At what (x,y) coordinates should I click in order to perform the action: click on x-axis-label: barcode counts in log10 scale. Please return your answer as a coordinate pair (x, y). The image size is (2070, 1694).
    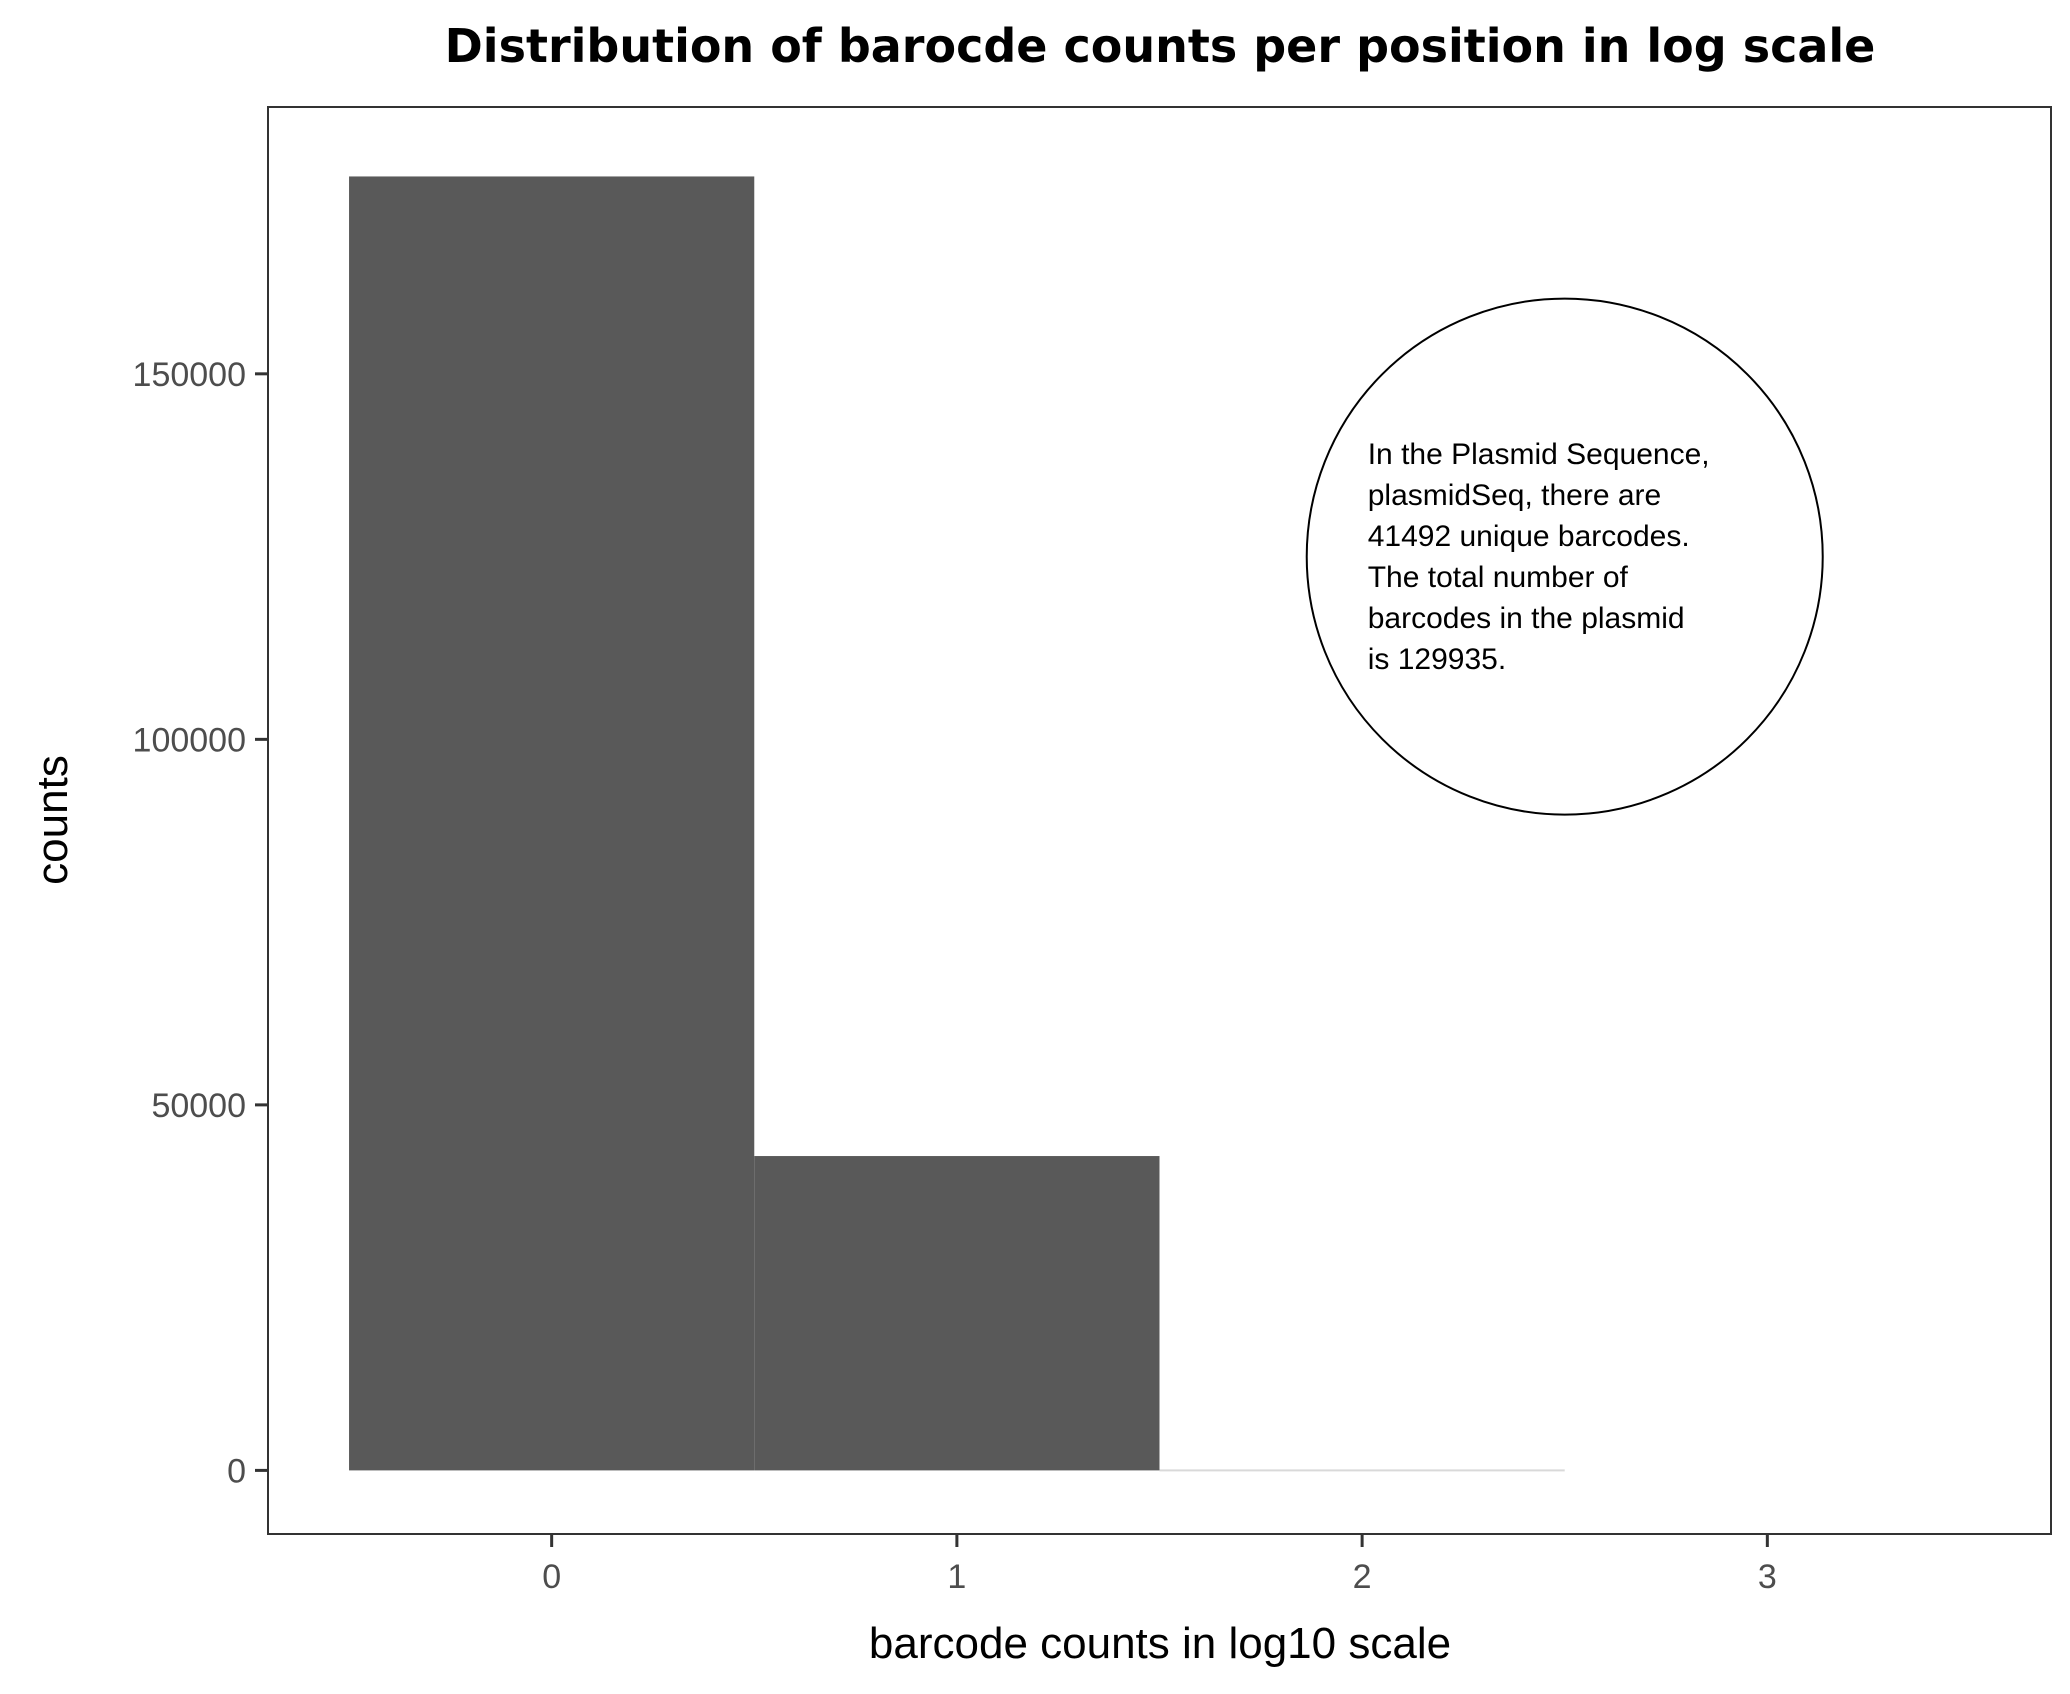
    Looking at the image, I should click on (1160, 1643).